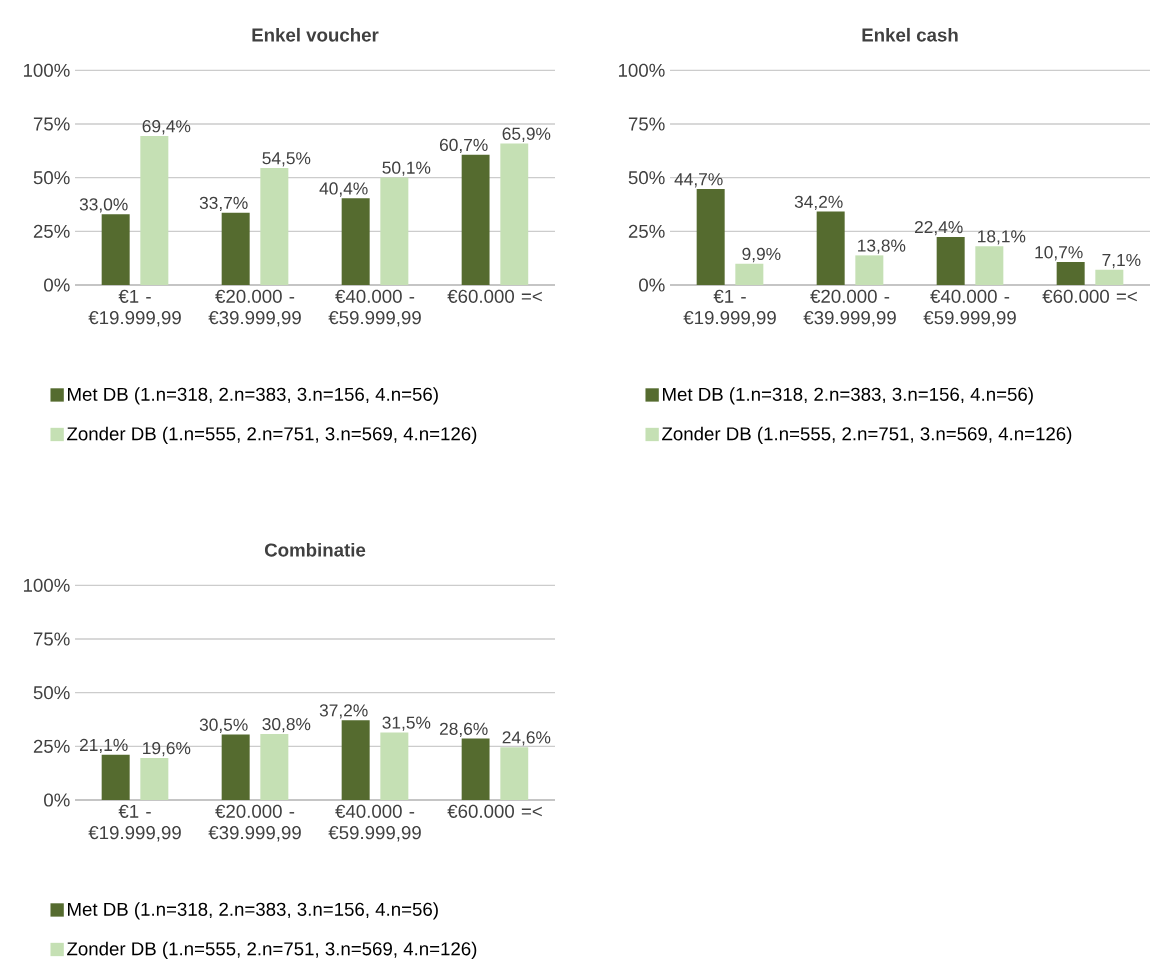  What do you see at coordinates (938, 228) in the screenshot?
I see `data-label: 22,4%` at bounding box center [938, 228].